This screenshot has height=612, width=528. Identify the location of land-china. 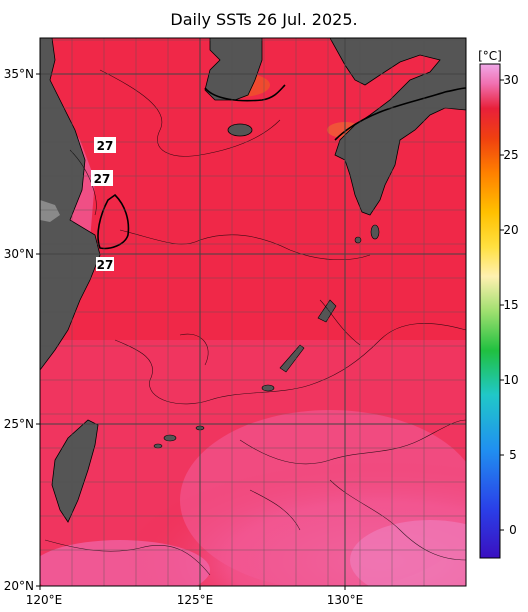
(70, 204).